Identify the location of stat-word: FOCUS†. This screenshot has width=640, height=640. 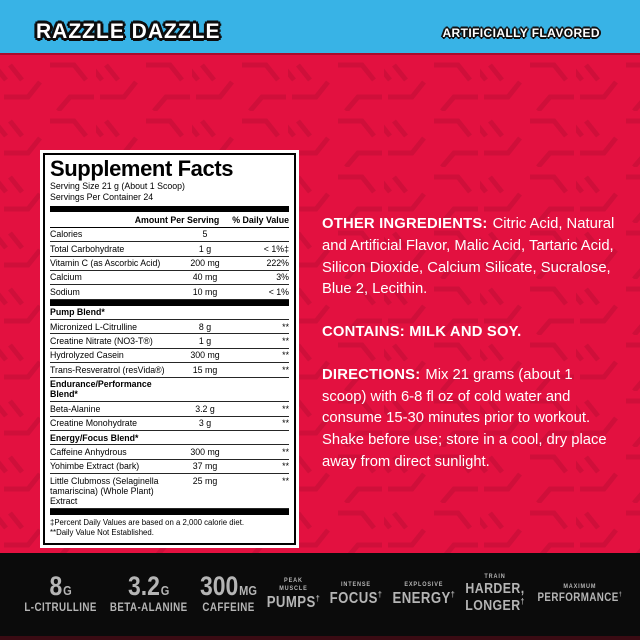
(355, 597).